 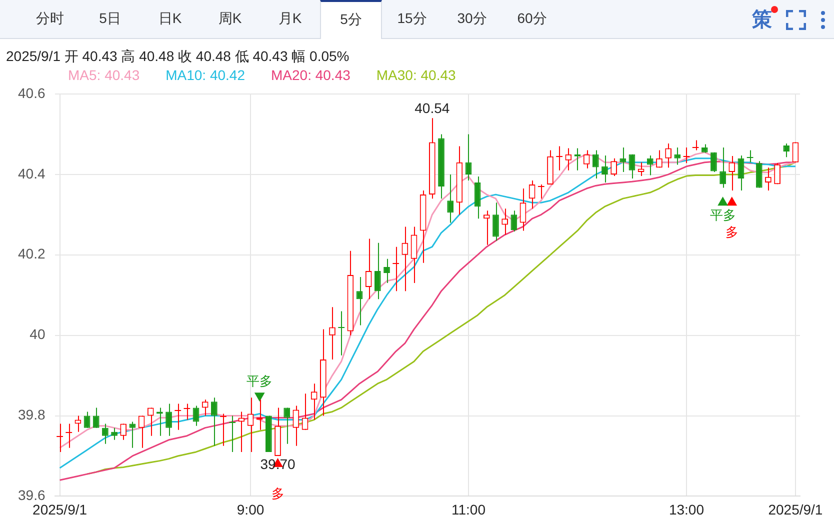 I want to click on chart-subtitle: 2025/9/1 开 40.43 高 40.48 收 40.48 低 40.43 幅 0.05%, so click(x=178, y=57).